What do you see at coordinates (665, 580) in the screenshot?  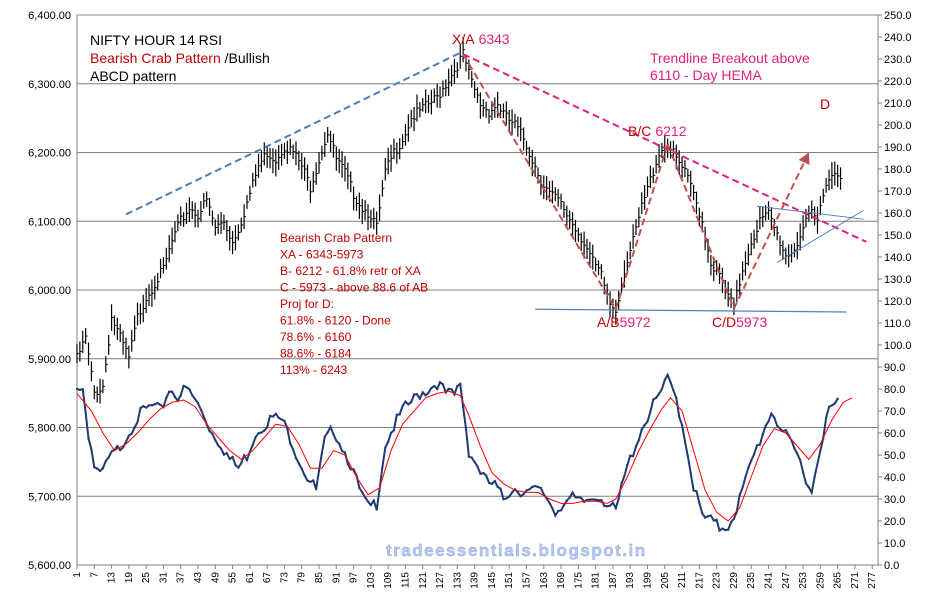 I see `x-tick-label: 205` at bounding box center [665, 580].